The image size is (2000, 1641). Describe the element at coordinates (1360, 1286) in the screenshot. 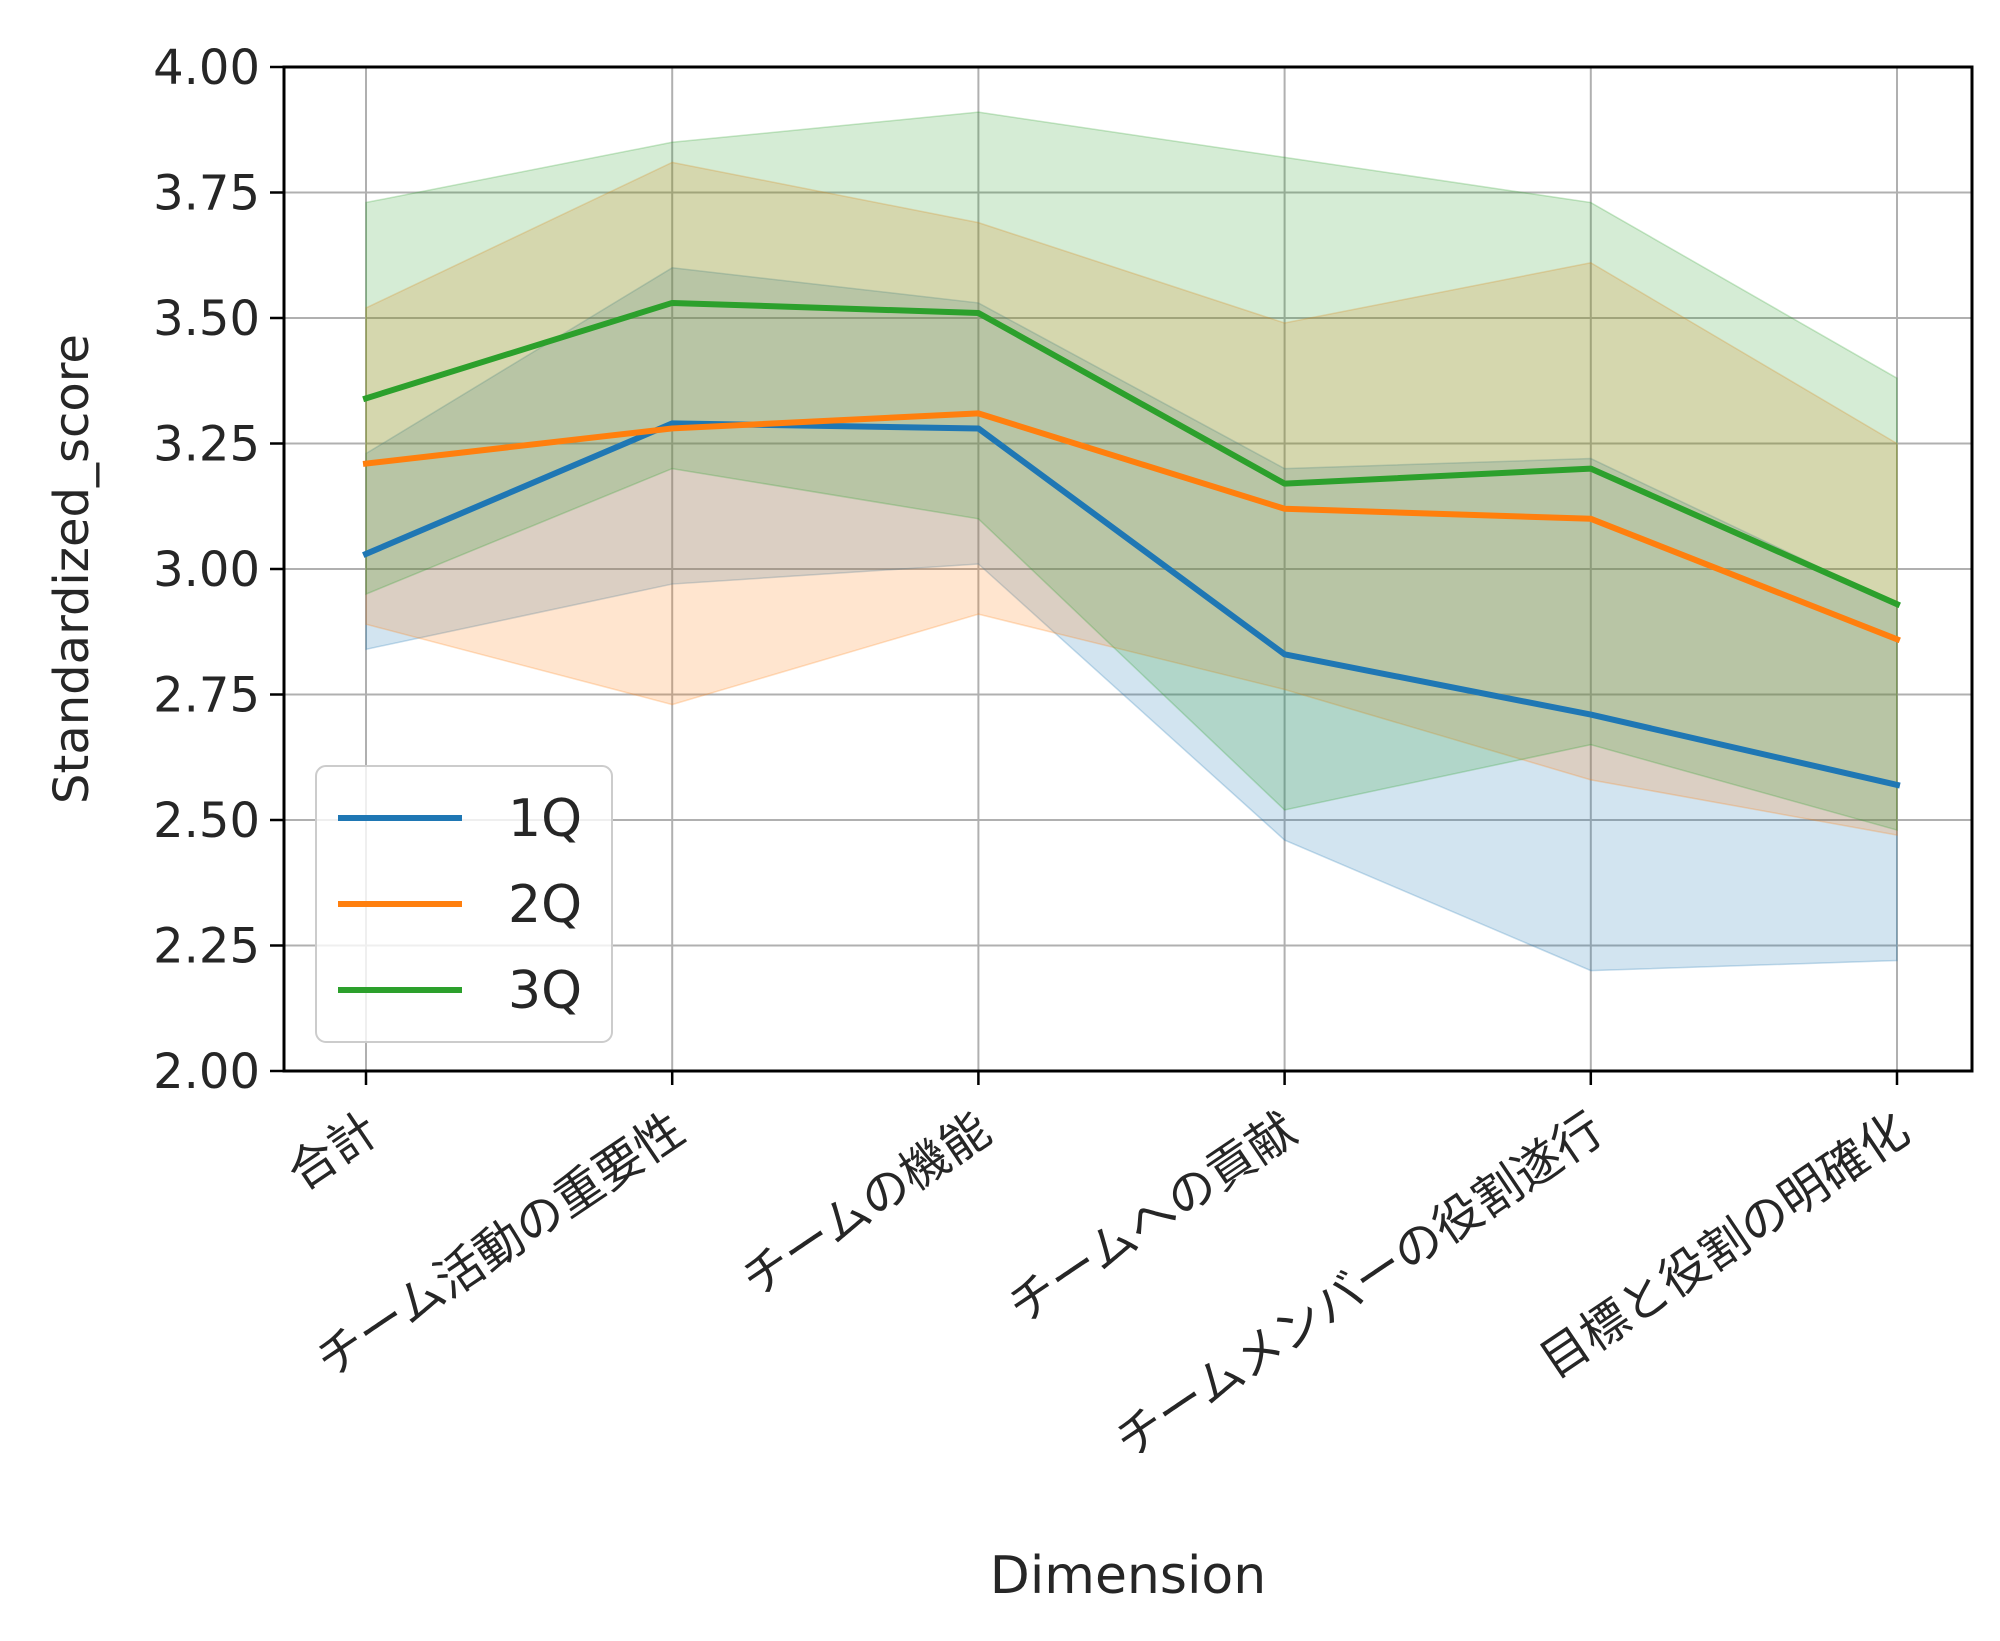

I see `x-tick-label: チームメンバーの役割遂行` at that location.